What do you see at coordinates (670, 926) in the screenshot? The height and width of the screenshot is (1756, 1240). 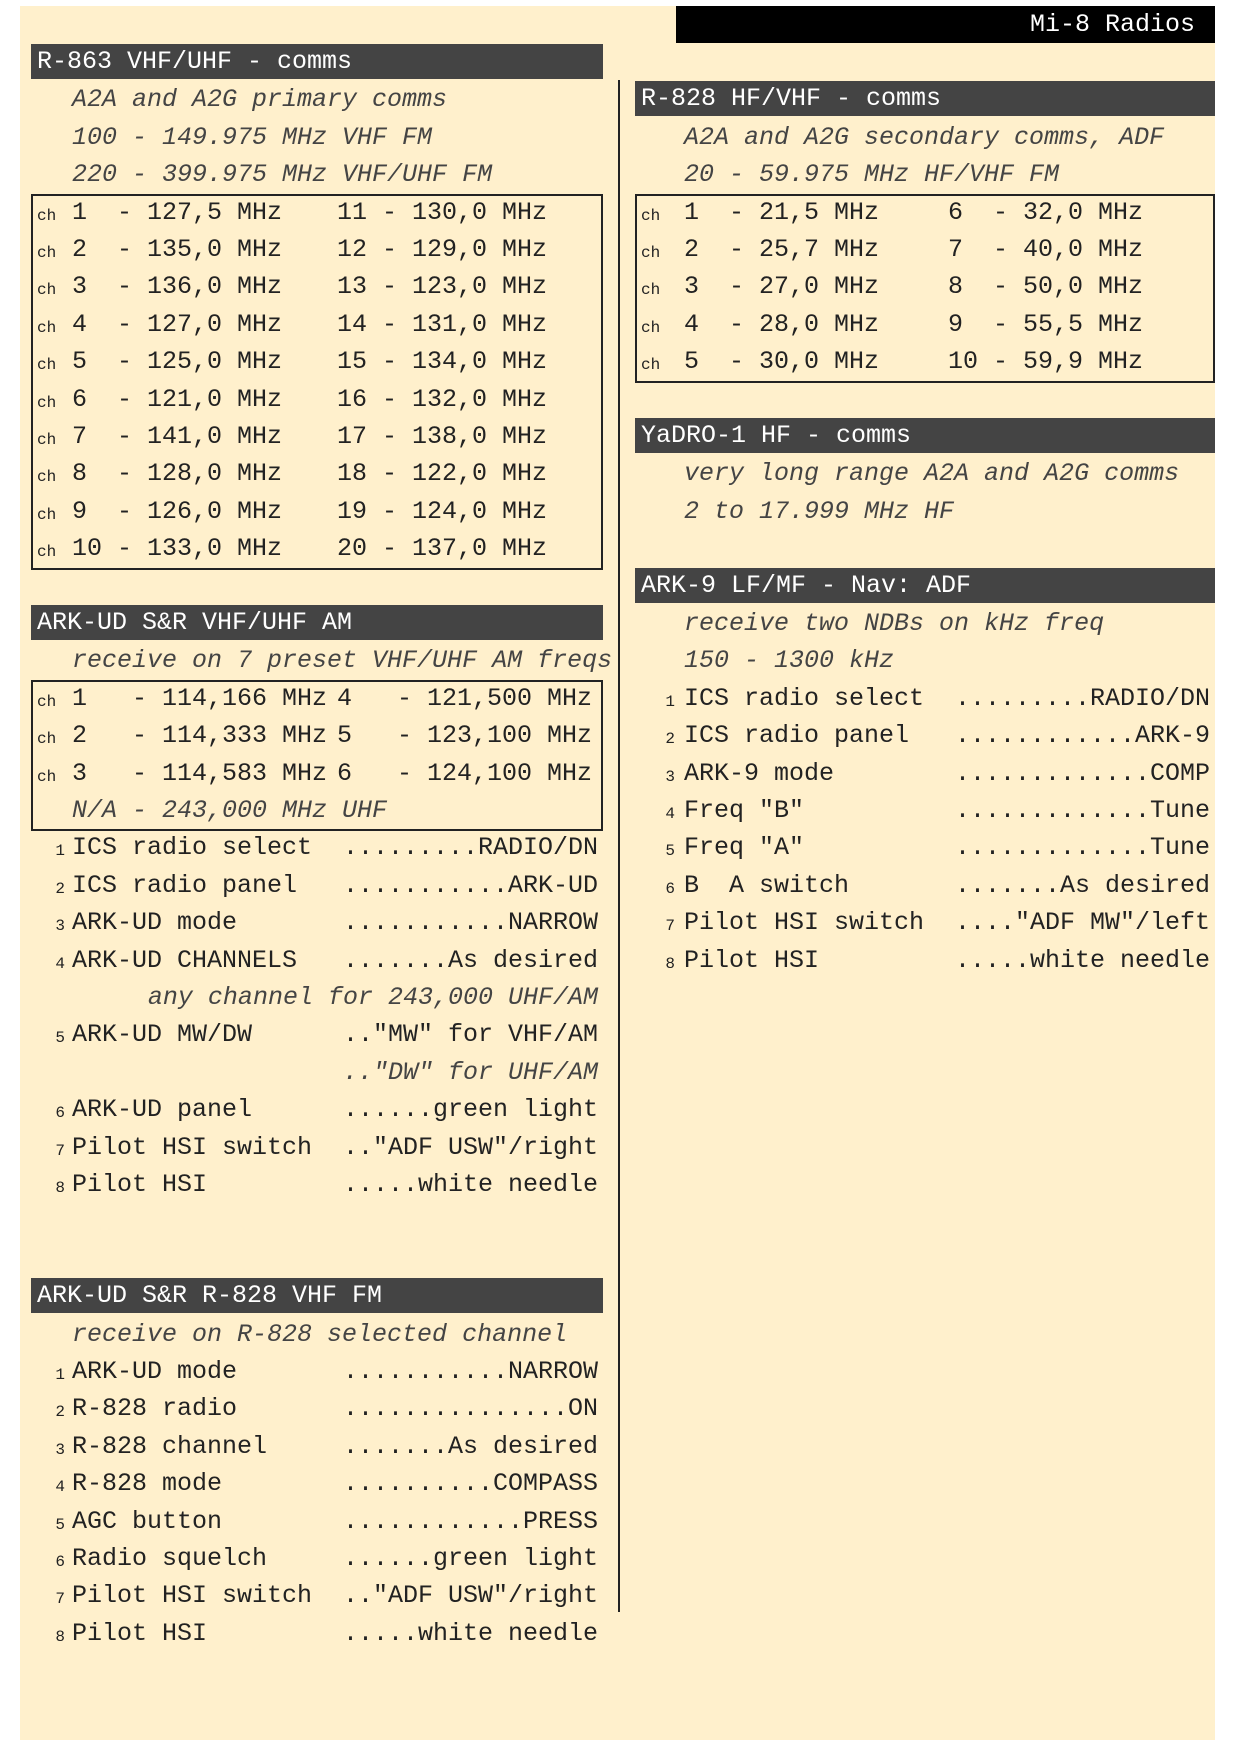 I see `step-number: 7` at bounding box center [670, 926].